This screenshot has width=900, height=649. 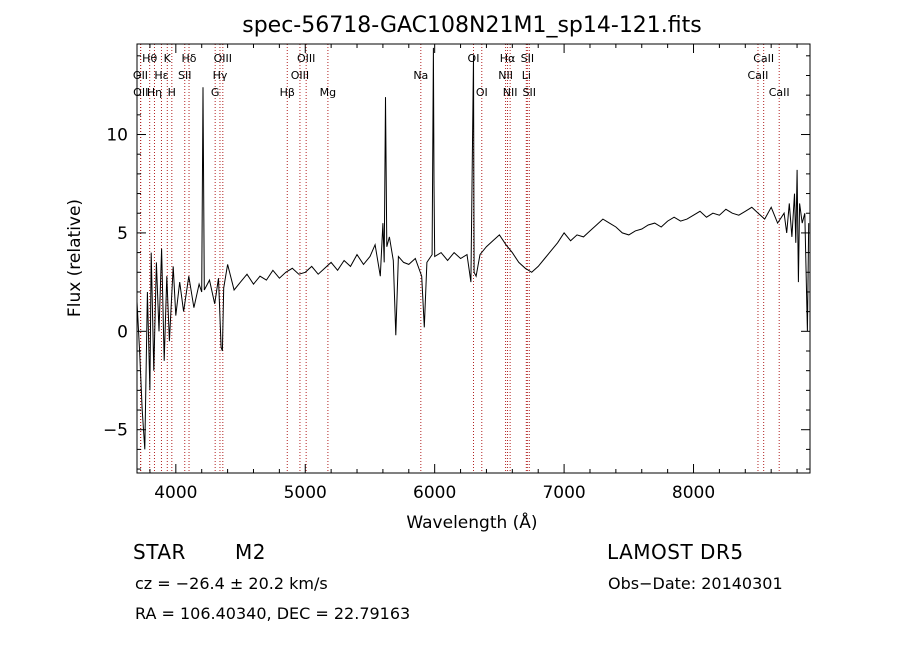 I want to click on x-tick-label: 6000, so click(x=434, y=493).